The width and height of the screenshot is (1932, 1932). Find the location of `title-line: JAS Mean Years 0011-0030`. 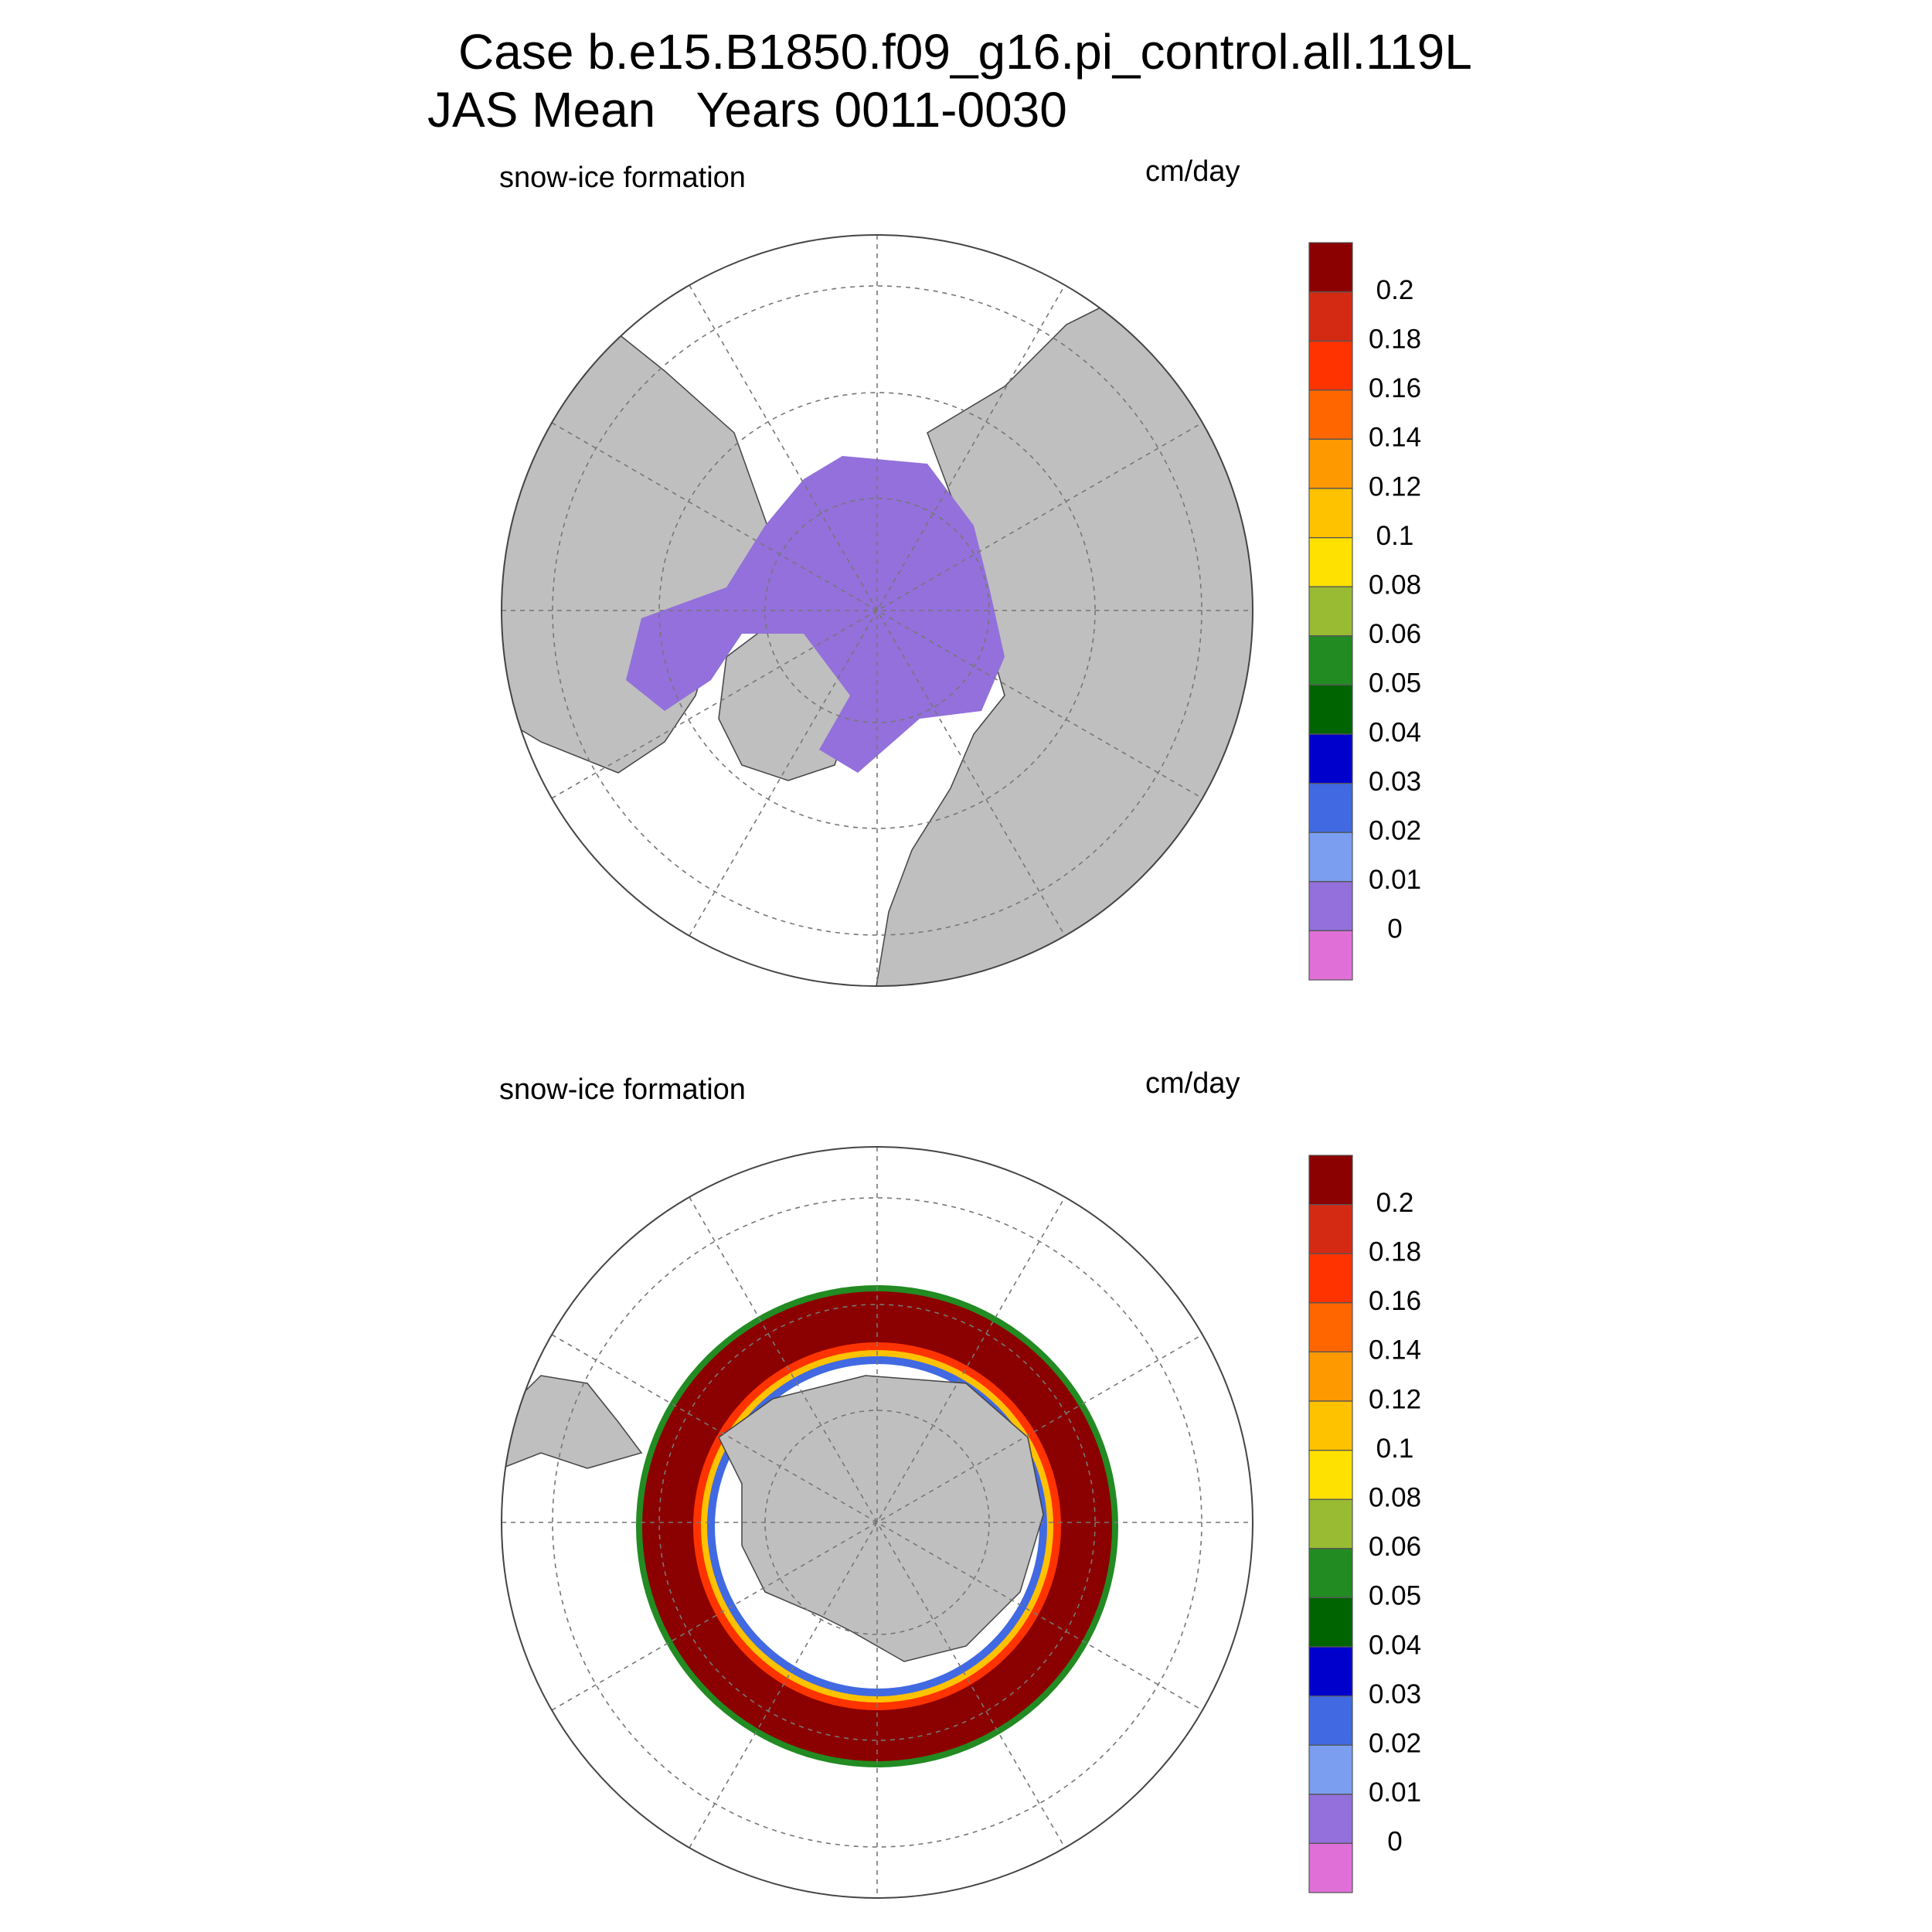

title-line: JAS Mean Years 0011-0030 is located at coordinates (747, 110).